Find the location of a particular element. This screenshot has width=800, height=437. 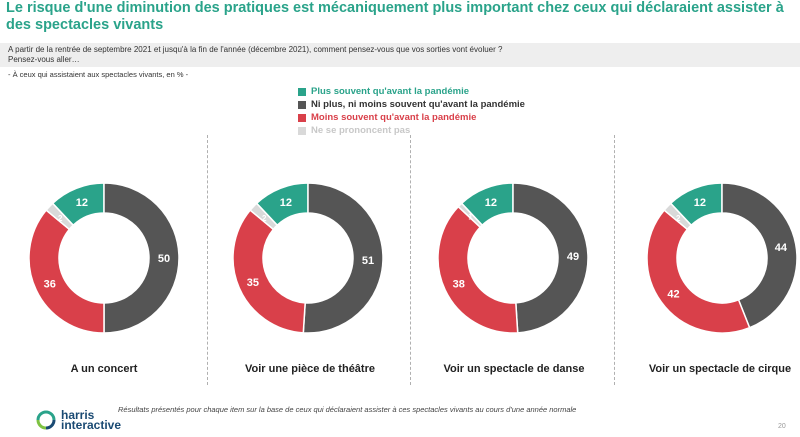

legend-item-nsp: Ne se prononcent pas is located at coordinates (411, 130).